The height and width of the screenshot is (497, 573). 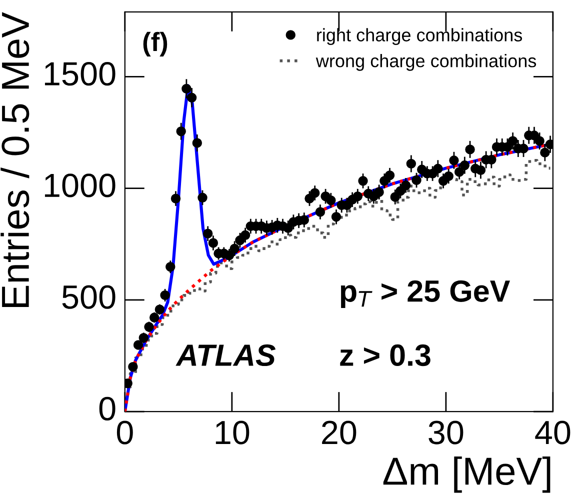 I want to click on x-tick-label: 20, so click(x=339, y=432).